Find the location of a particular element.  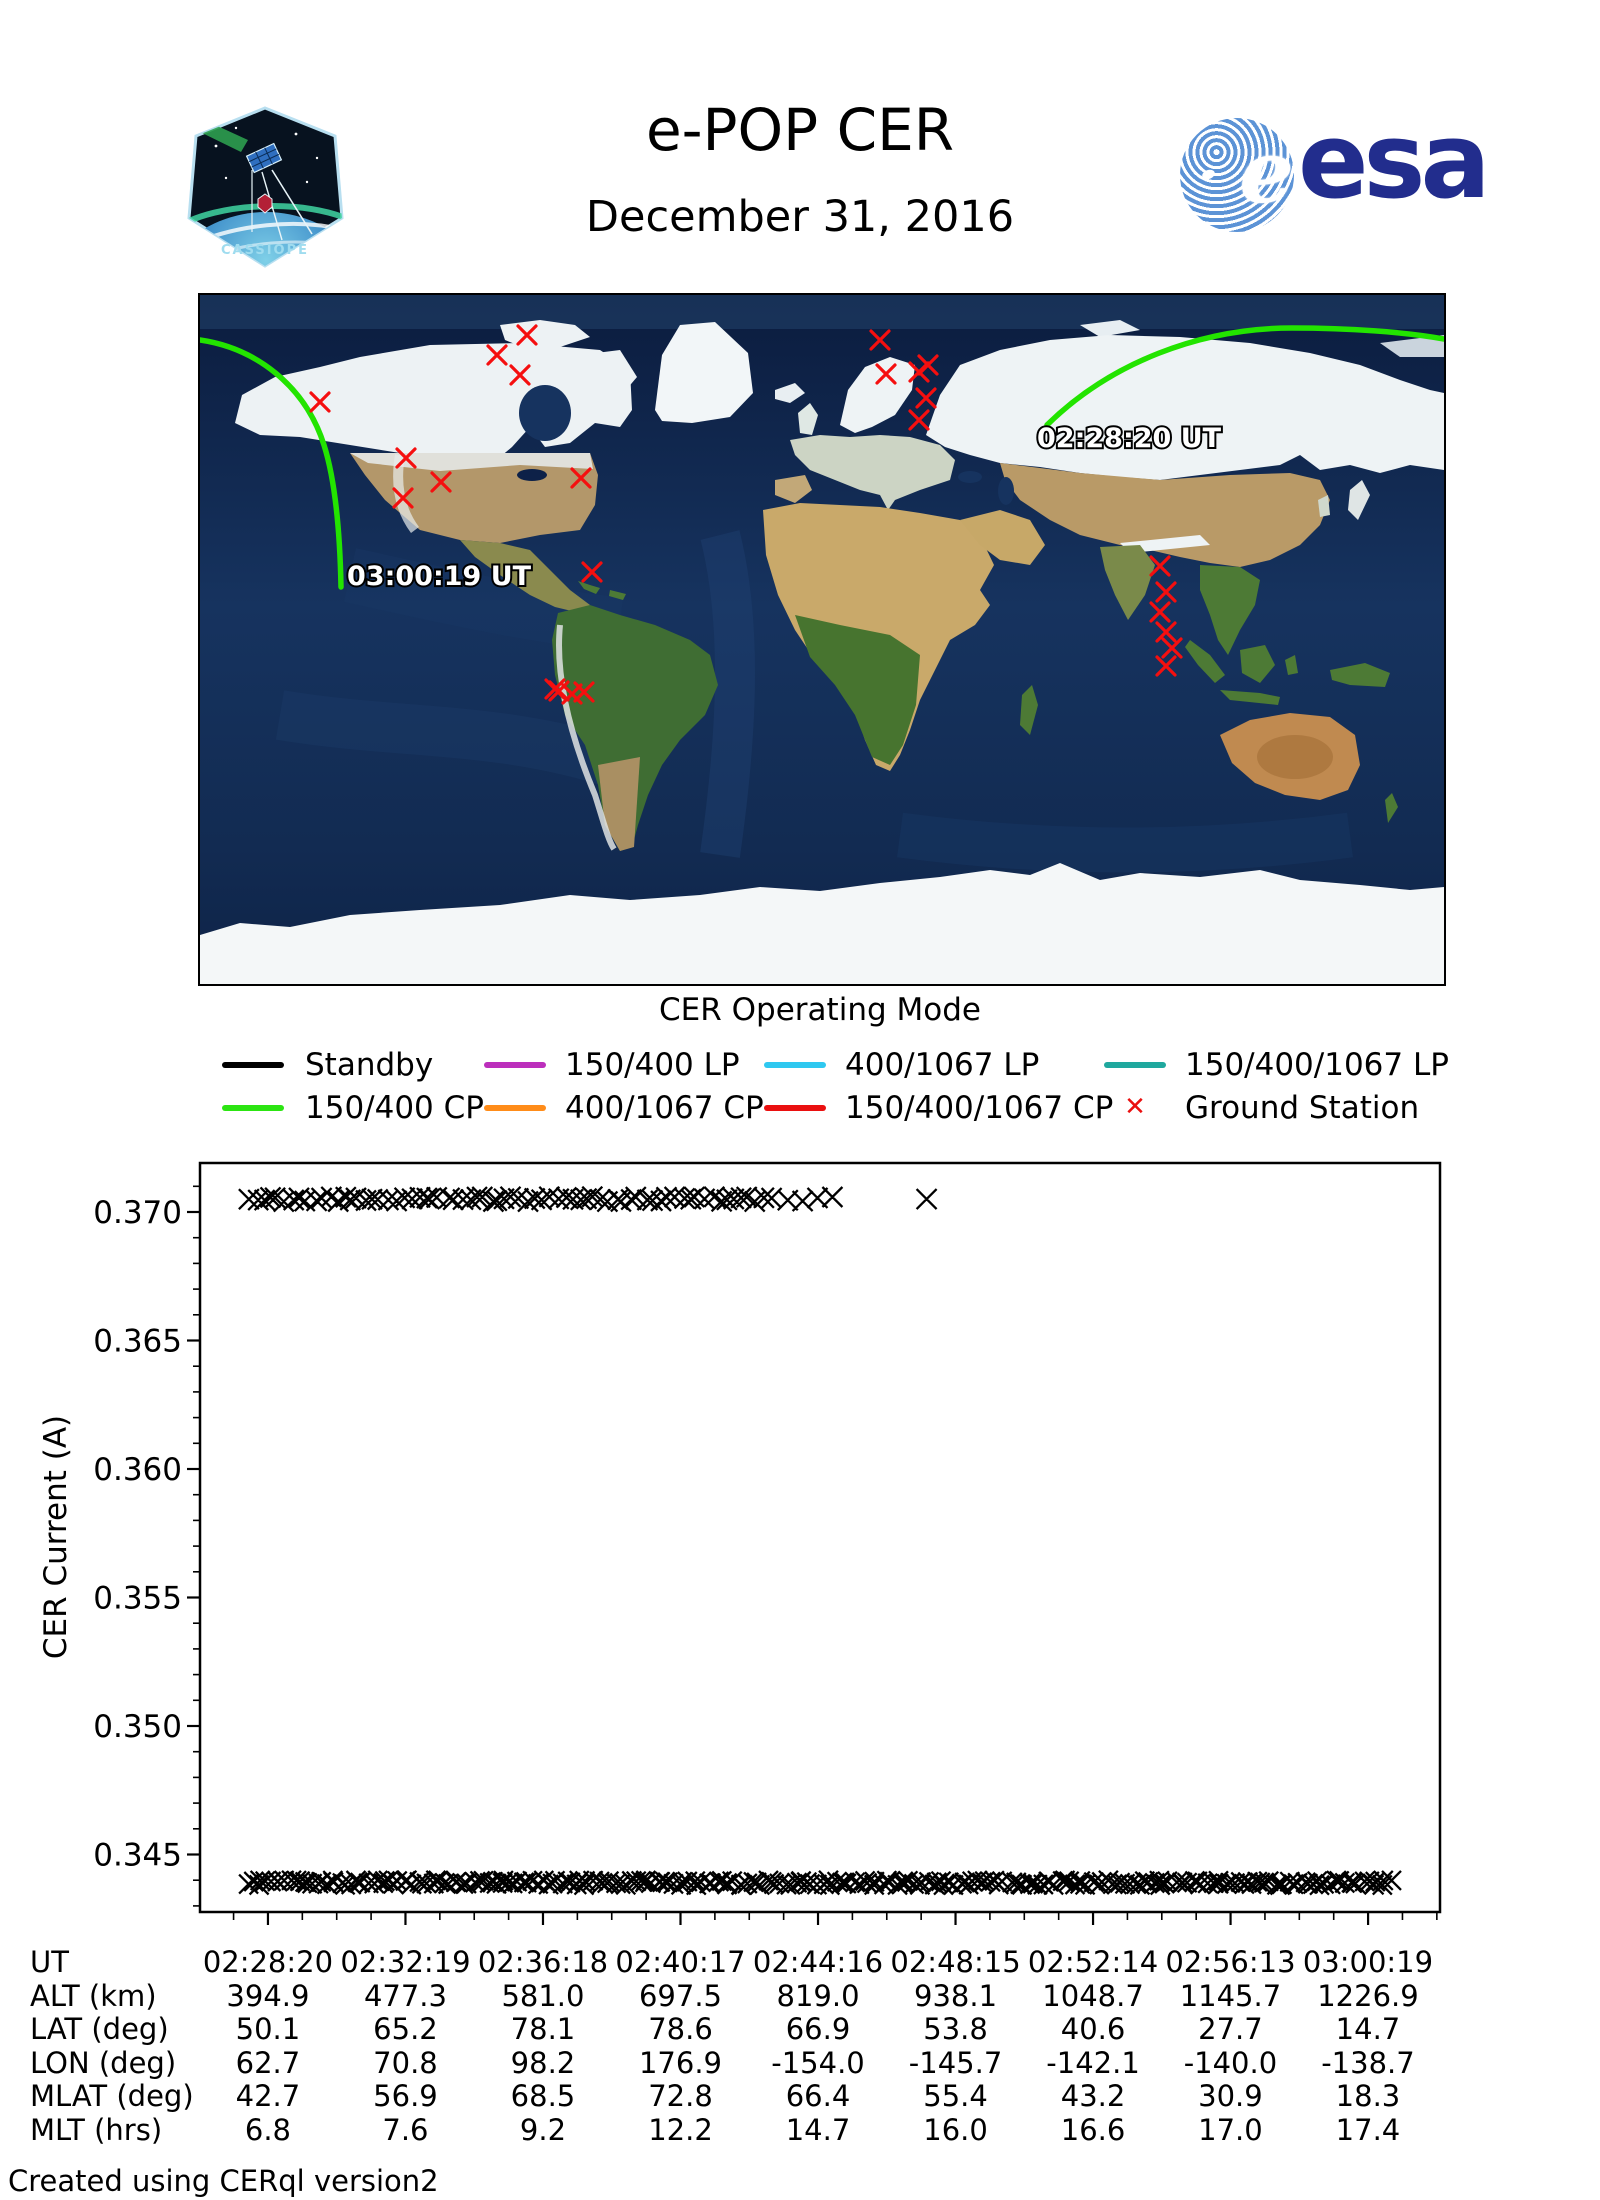

table-cell: 02:32:19 is located at coordinates (405, 1962).